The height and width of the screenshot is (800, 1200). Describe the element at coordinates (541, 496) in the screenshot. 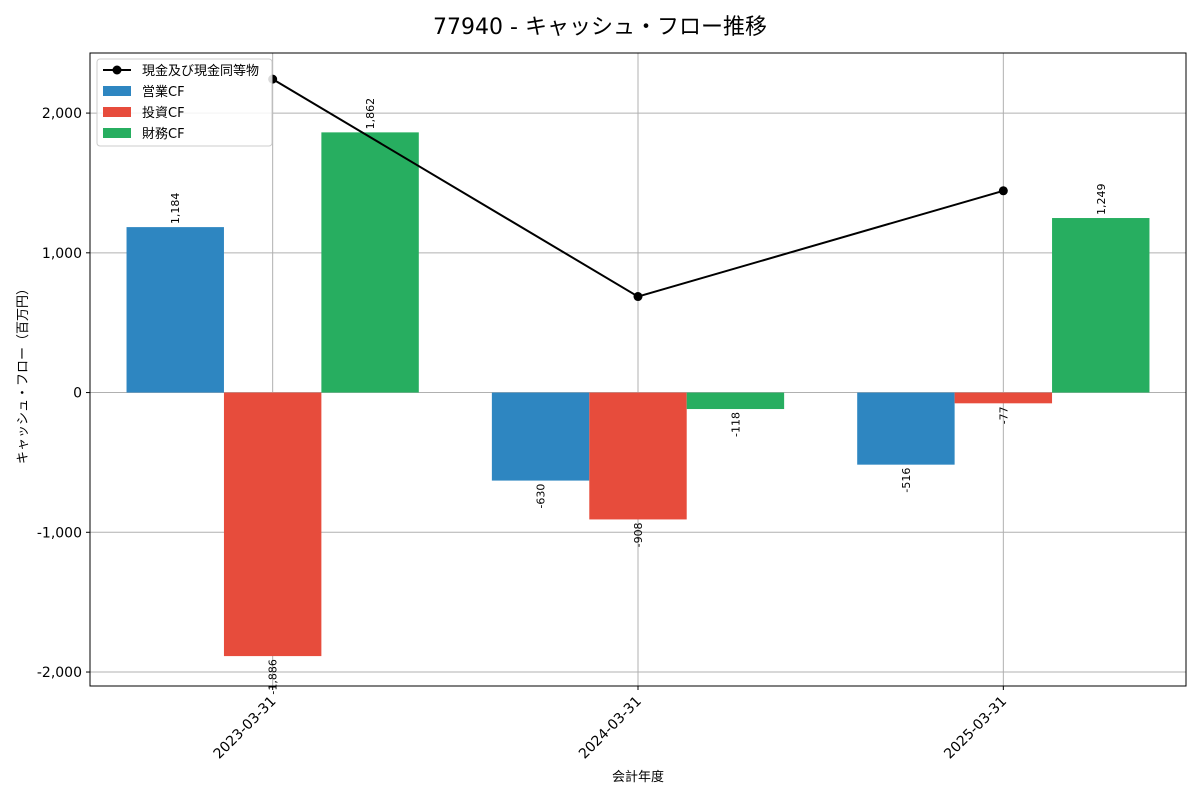

I see `bar-label-営業CF-2024-03-31: -630` at that location.